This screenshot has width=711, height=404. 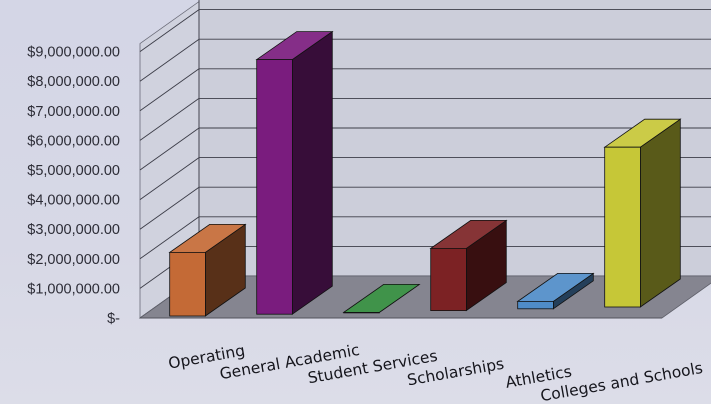 I want to click on y-tick-label-6: $6,000,000.00, so click(x=73, y=141).